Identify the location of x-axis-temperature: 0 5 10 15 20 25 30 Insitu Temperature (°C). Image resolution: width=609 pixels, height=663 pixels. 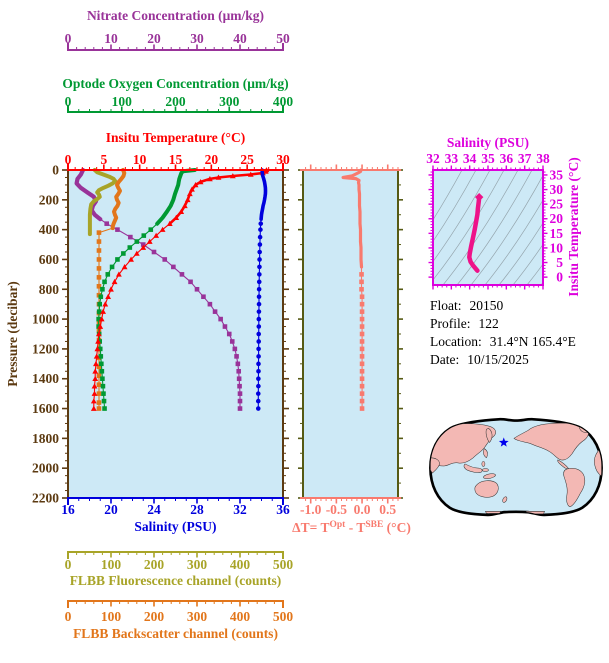
(177, 150).